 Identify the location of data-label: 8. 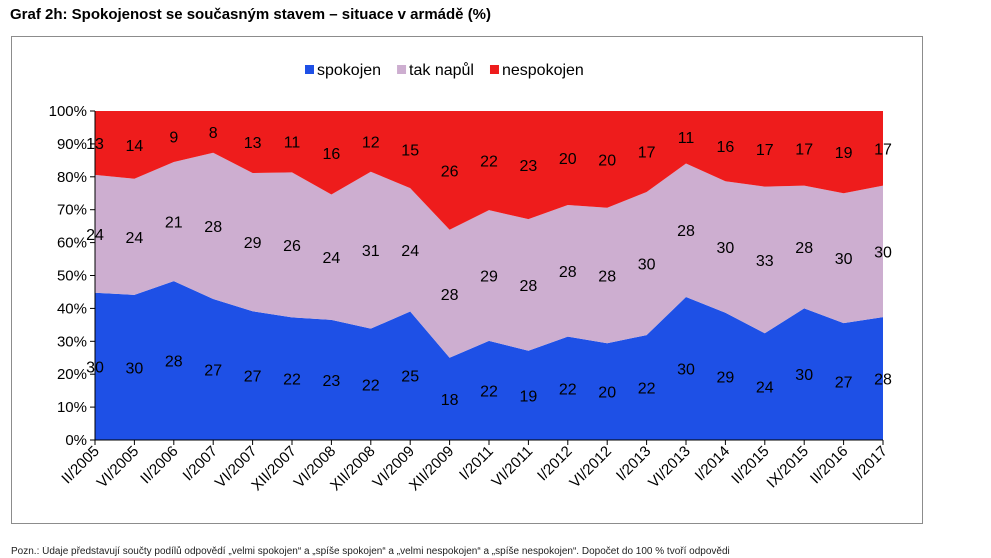
(213, 133).